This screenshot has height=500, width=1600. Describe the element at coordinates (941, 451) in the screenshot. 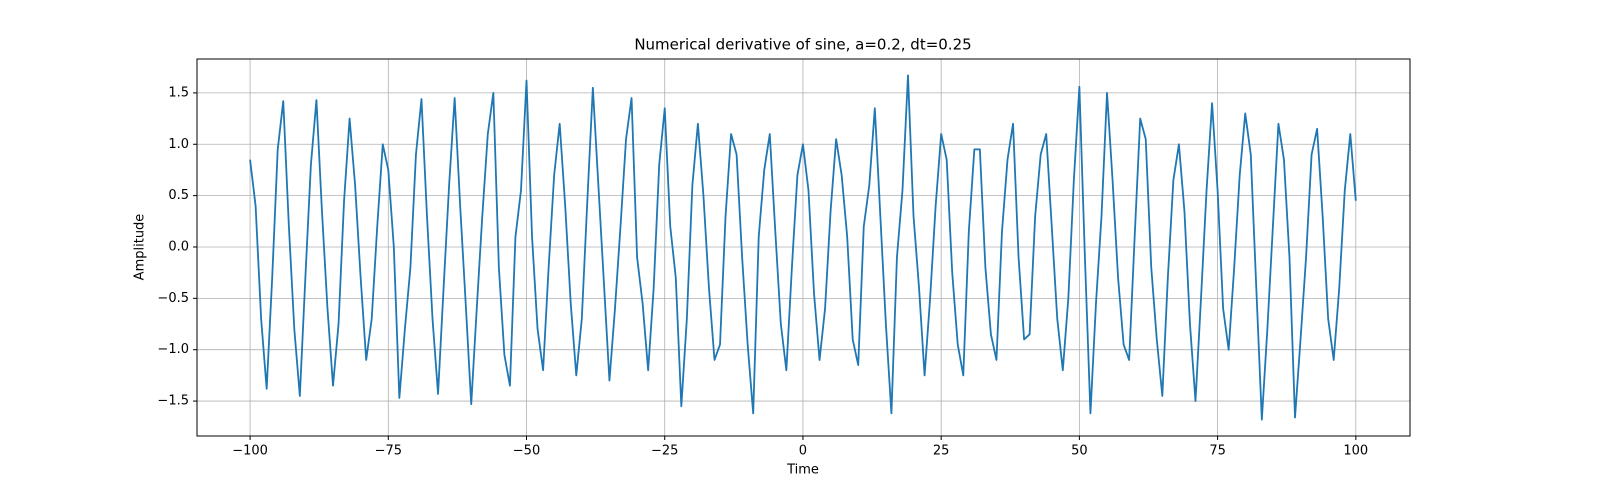

I see `x-tick-label: 25` at that location.